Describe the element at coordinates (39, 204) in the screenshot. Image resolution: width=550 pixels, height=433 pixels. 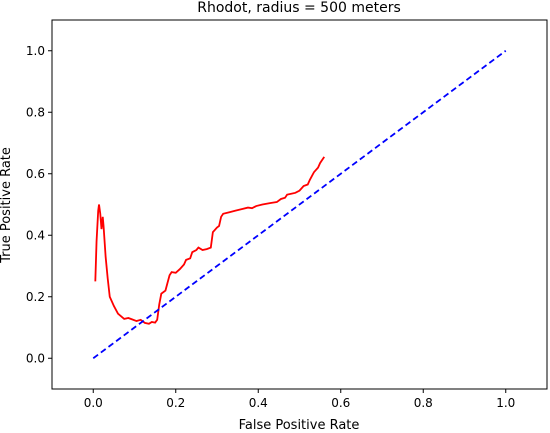
I see `y-axis-ticks: 0.0 0.2 0.4 0.6 0.8 1.0` at that location.